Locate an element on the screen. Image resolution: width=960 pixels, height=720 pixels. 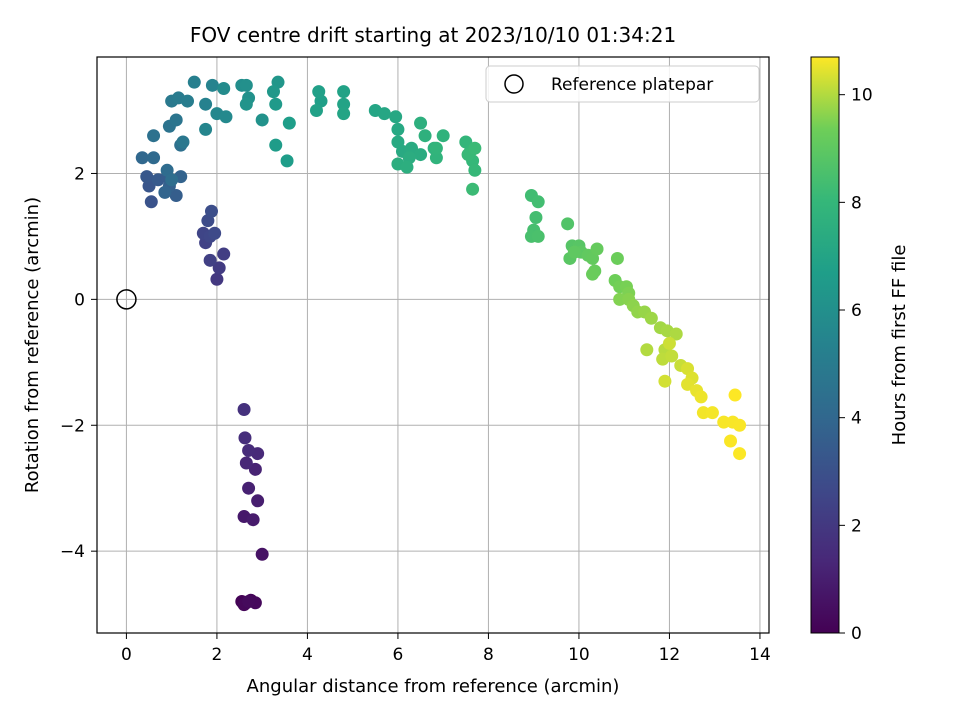
colorbar-label: Hours from first FF file is located at coordinates (899, 345).